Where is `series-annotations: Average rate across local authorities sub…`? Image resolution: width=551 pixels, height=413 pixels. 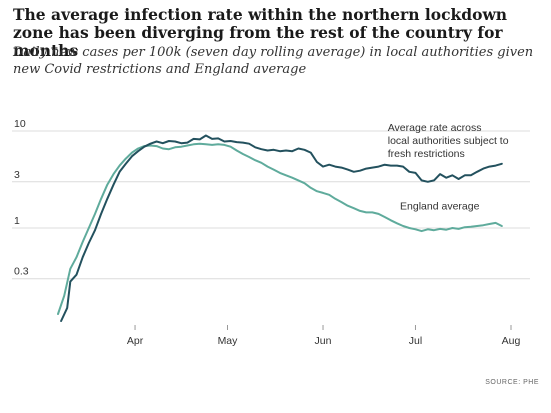 series-annotations: Average rate across local authorities sub… is located at coordinates (448, 167).